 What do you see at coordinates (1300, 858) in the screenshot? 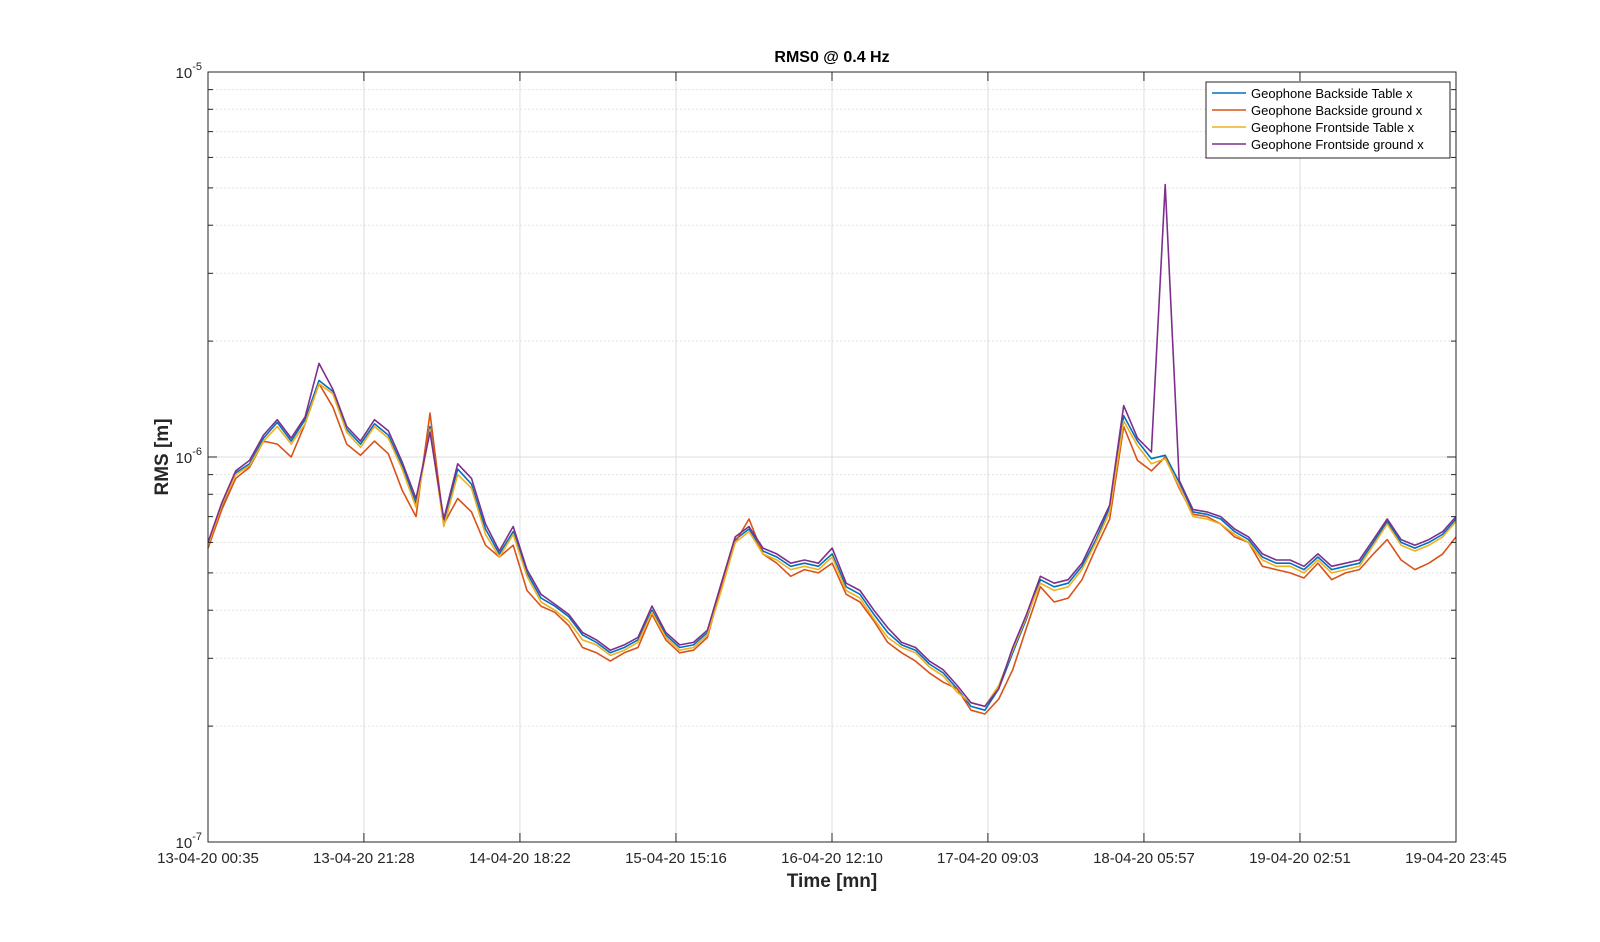
I see `x-tick-label: 19-04-20 02:51` at bounding box center [1300, 858].